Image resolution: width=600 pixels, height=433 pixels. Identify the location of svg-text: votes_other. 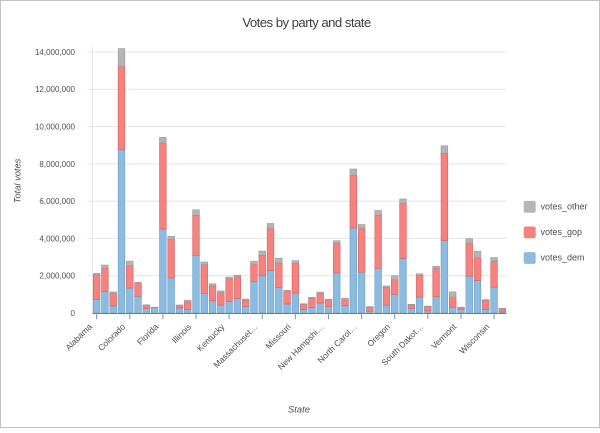
(564, 206).